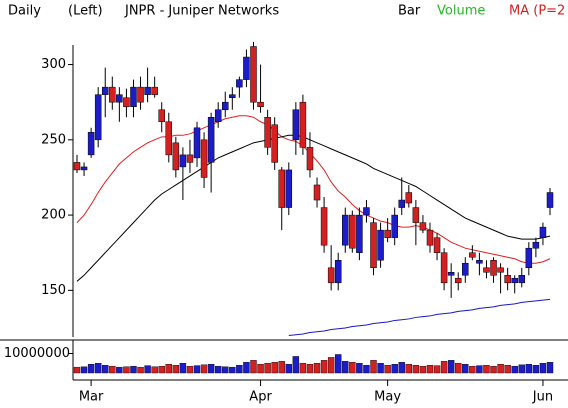 The height and width of the screenshot is (408, 568). What do you see at coordinates (537, 11) in the screenshot?
I see `ma-label: MA (P=2` at bounding box center [537, 11].